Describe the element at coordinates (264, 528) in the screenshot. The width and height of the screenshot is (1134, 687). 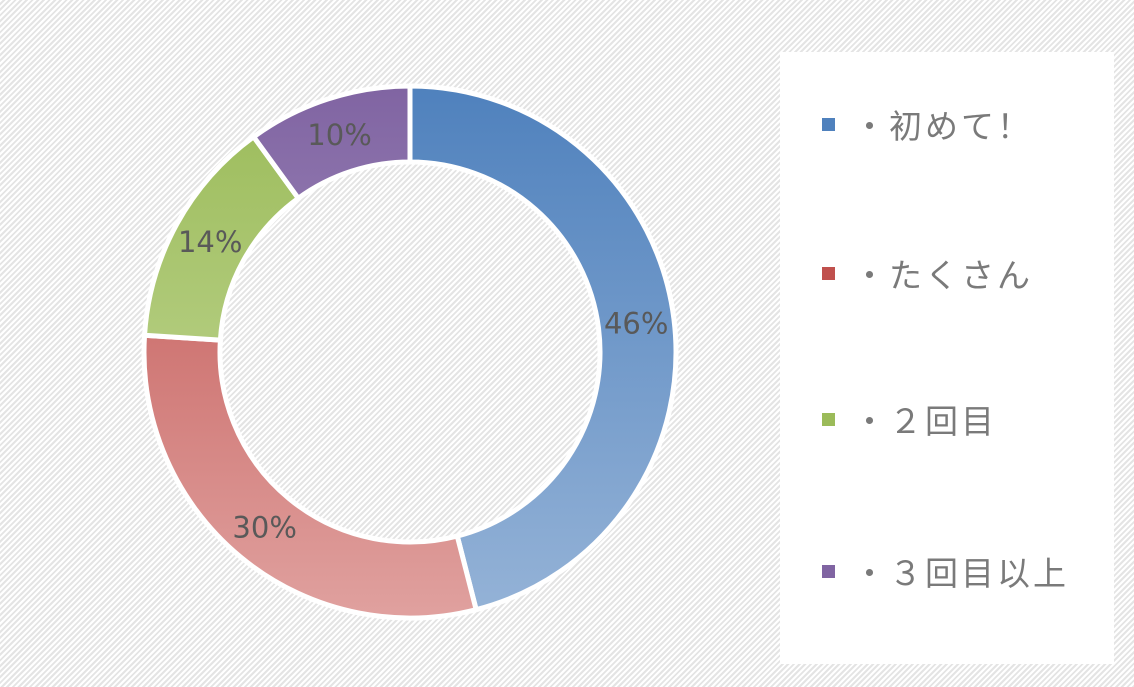
I see `data-label-1: 30%` at that location.